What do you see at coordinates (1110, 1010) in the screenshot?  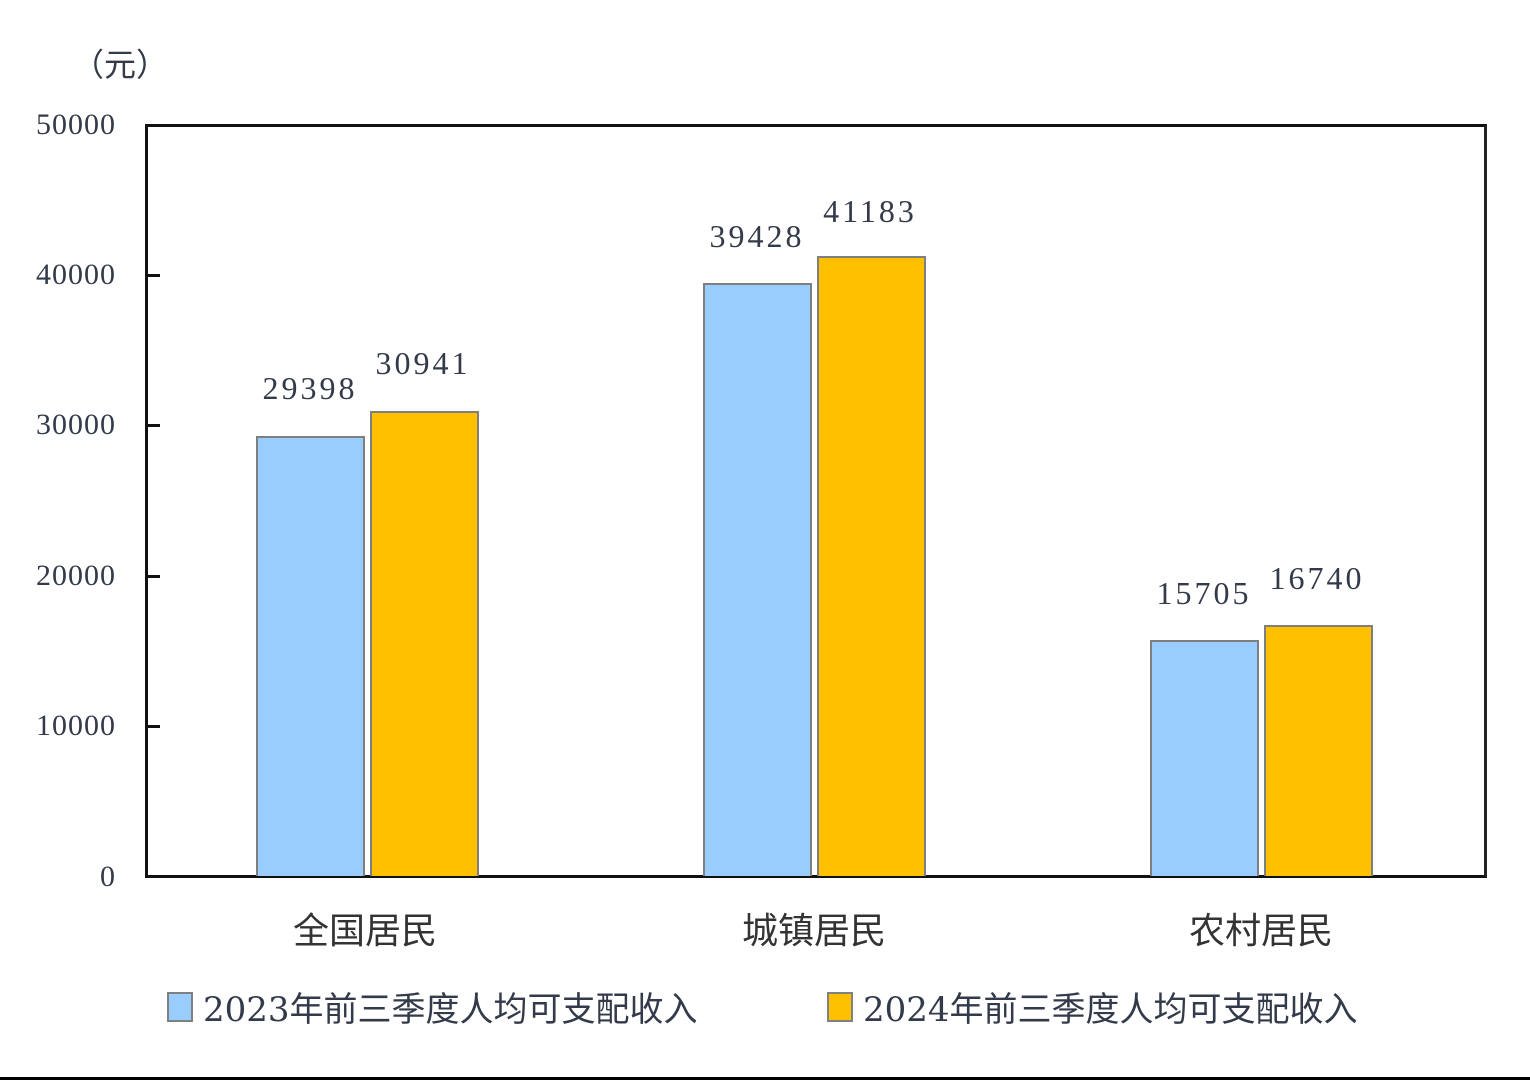 I see `legend-label: 2024年前三季度人均可支配收入` at bounding box center [1110, 1010].